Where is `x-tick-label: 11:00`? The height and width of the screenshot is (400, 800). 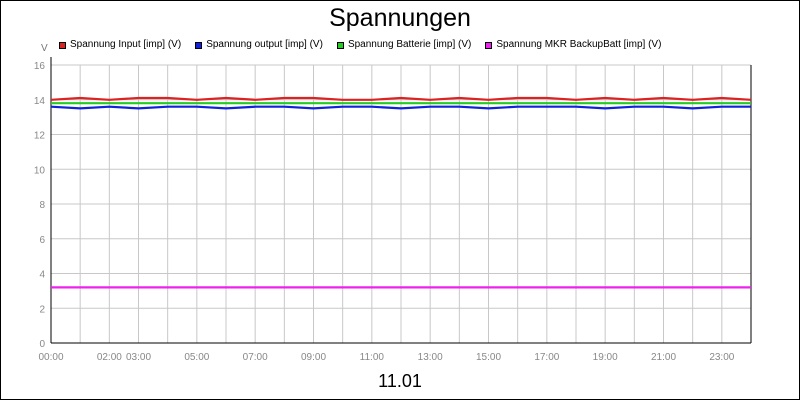 x-tick-label: 11:00 is located at coordinates (372, 357).